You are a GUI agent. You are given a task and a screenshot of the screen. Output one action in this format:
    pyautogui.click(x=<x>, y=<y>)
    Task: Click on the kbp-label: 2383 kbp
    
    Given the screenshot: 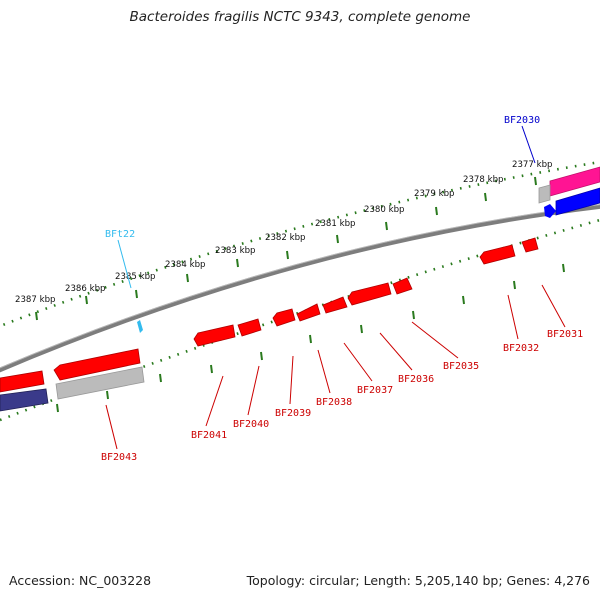 What is the action you would take?
    pyautogui.click(x=235, y=251)
    